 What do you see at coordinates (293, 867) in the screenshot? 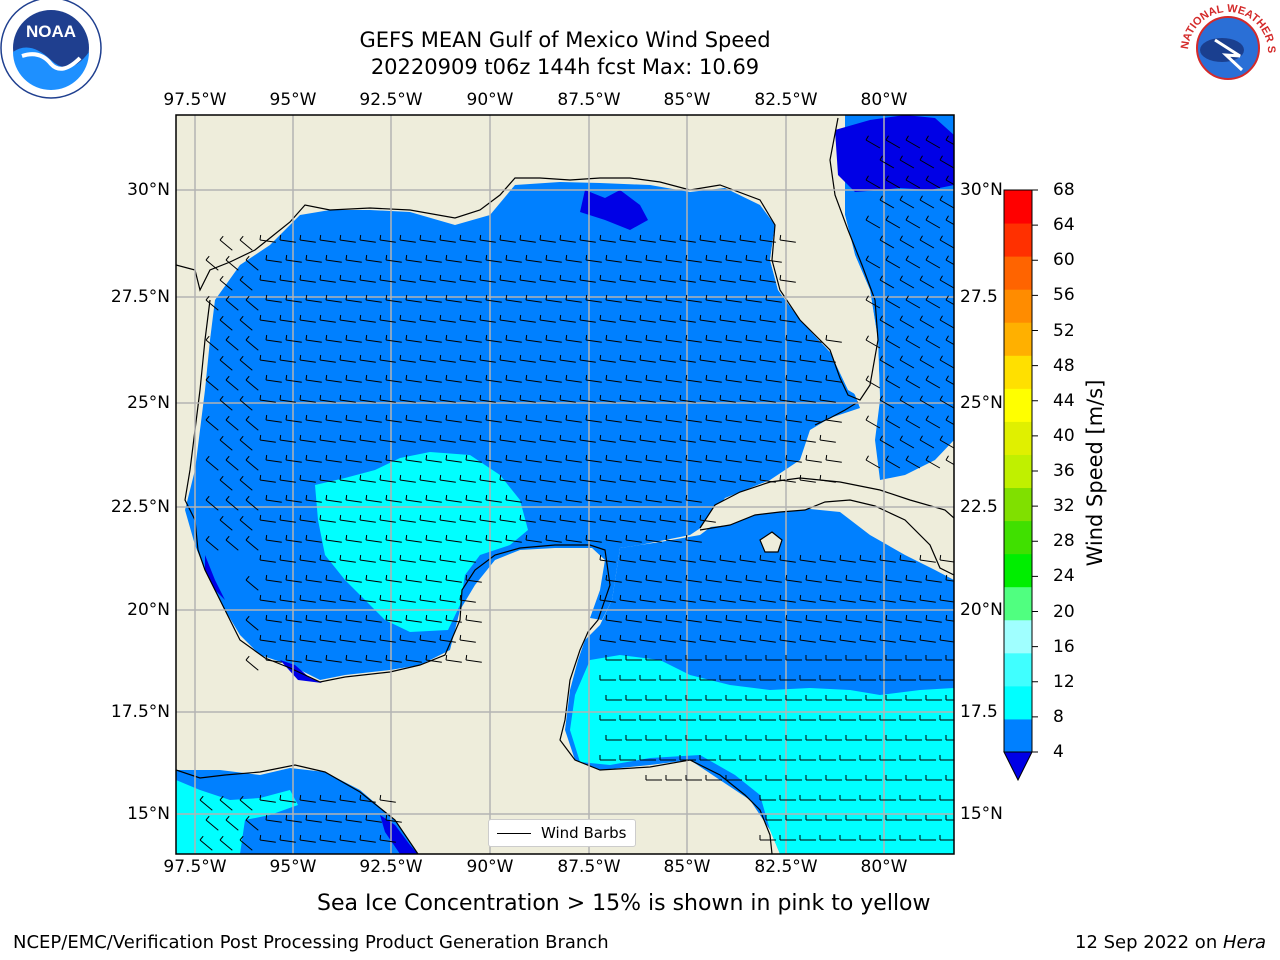
I see `lon-label-bottom: 95°W` at bounding box center [293, 867].